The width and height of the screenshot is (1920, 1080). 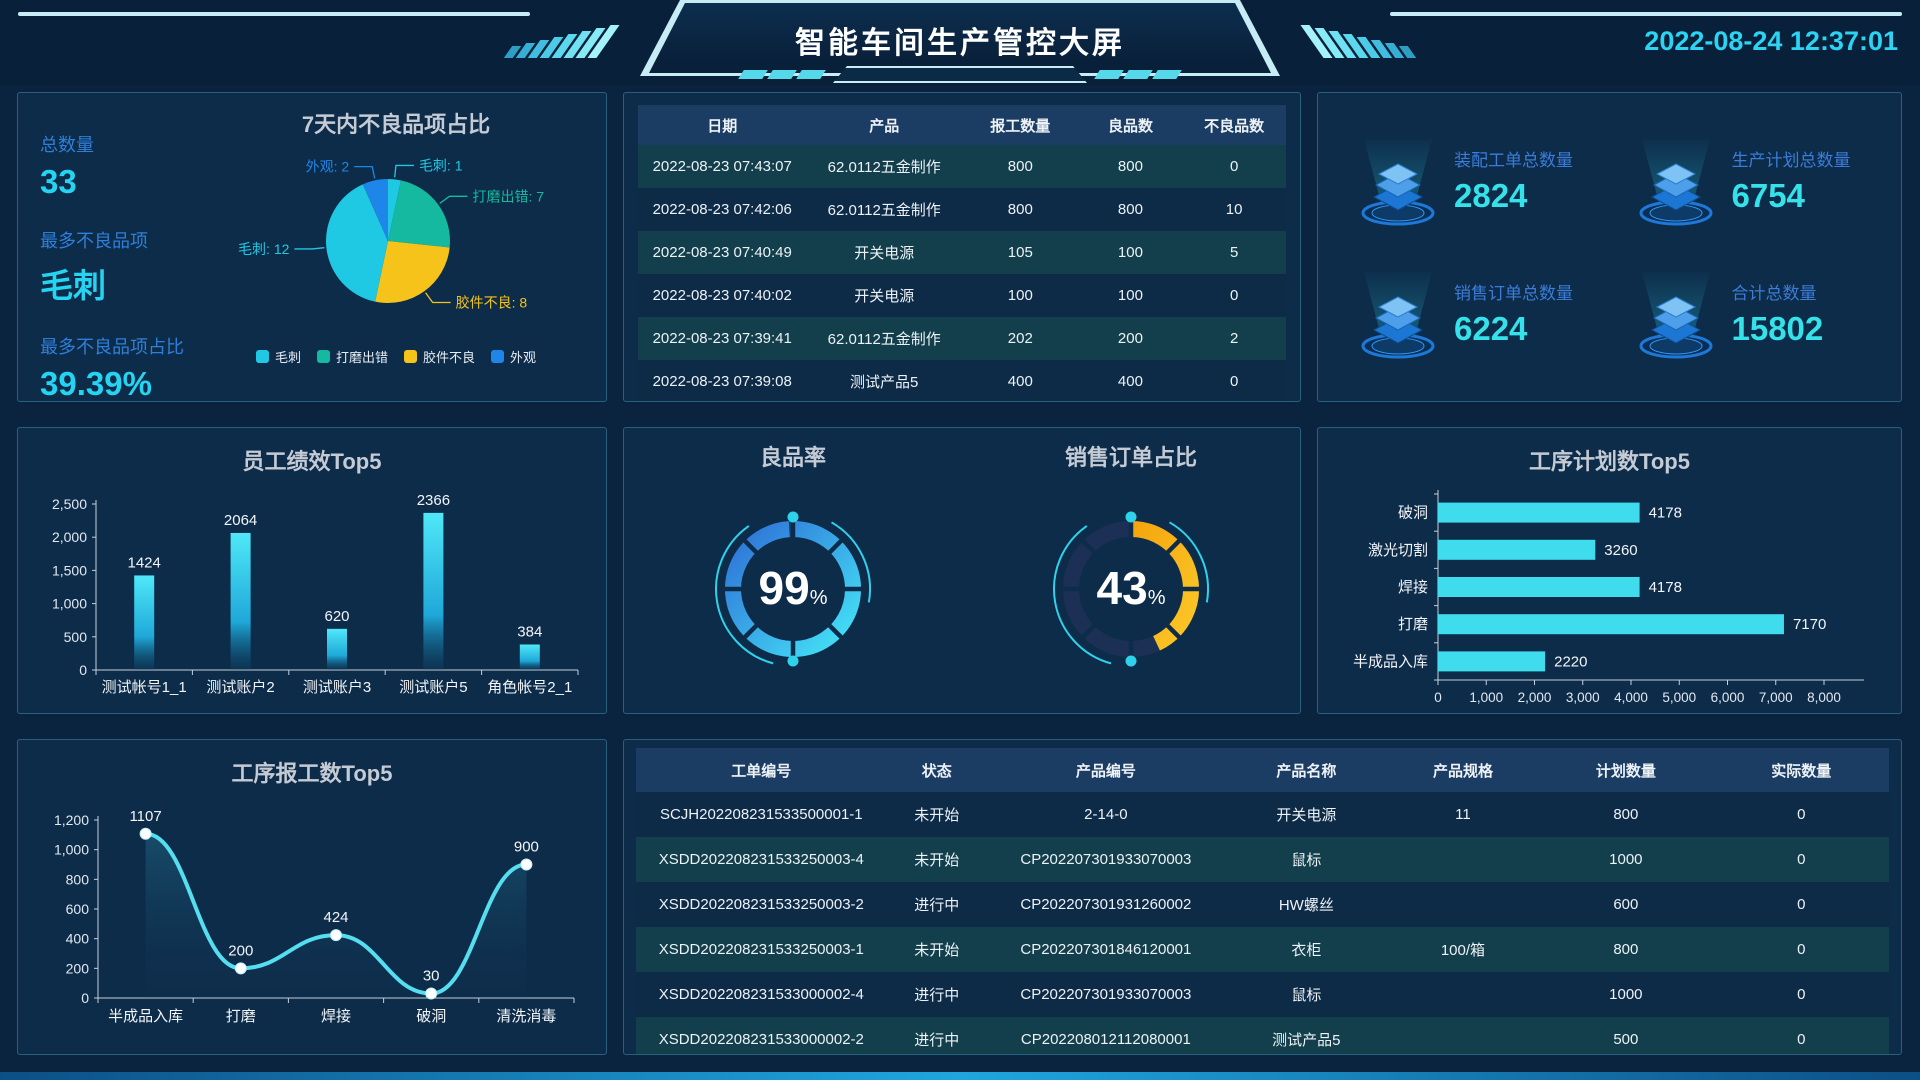 What do you see at coordinates (71, 820) in the screenshot?
I see `svg-text: 1,200` at bounding box center [71, 820].